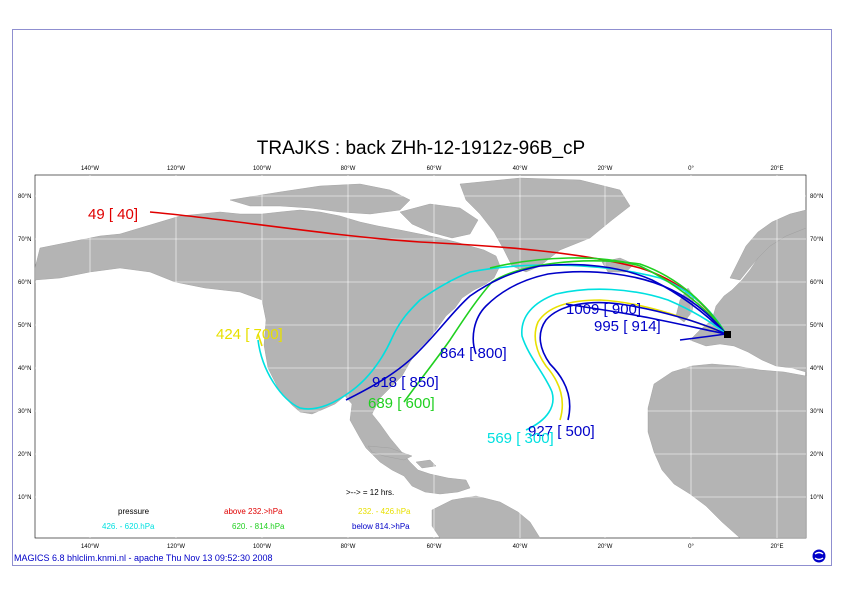 Image resolution: width=842 pixels, height=596 pixels. I want to click on lon-tick-top: 120°W, so click(176, 169).